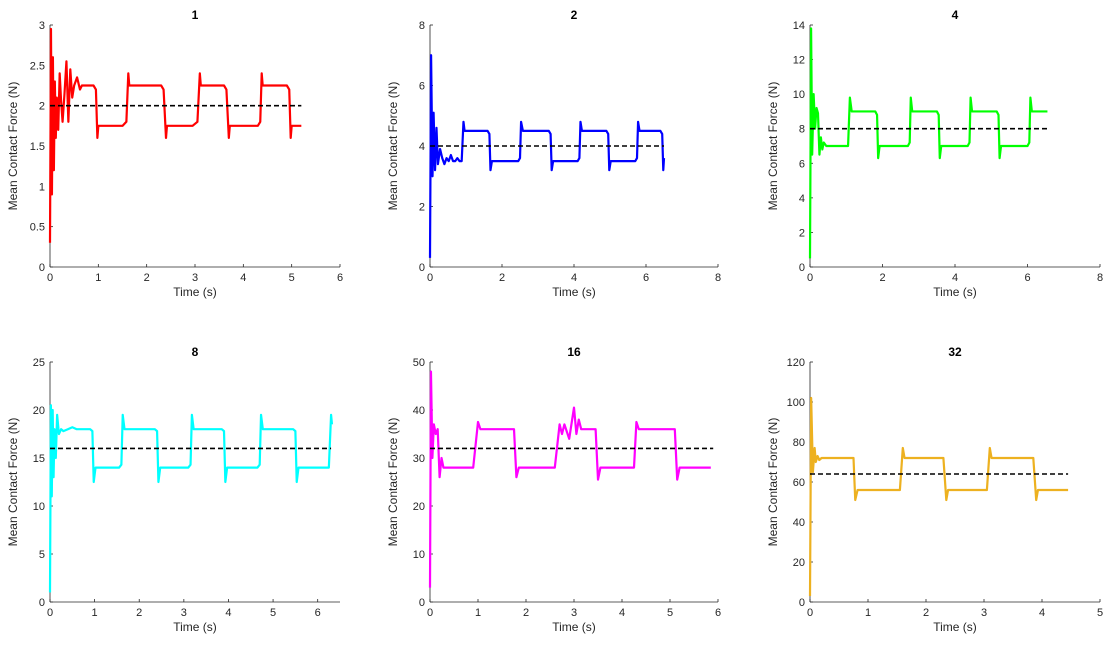 This screenshot has width=1108, height=650. Describe the element at coordinates (37, 66) in the screenshot. I see `y-tick-label: 2.5` at that location.